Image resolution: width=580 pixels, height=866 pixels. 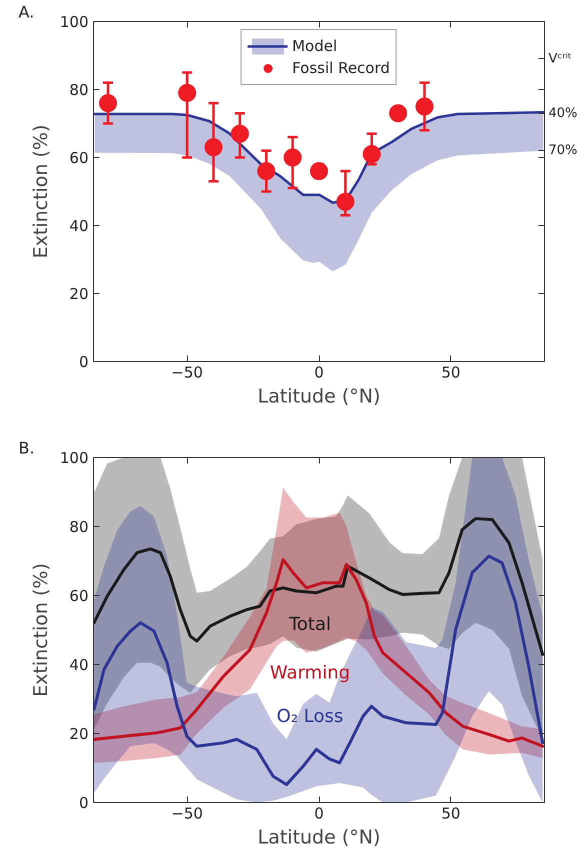 What do you see at coordinates (26, 448) in the screenshot?
I see `chart-title: B.` at bounding box center [26, 448].